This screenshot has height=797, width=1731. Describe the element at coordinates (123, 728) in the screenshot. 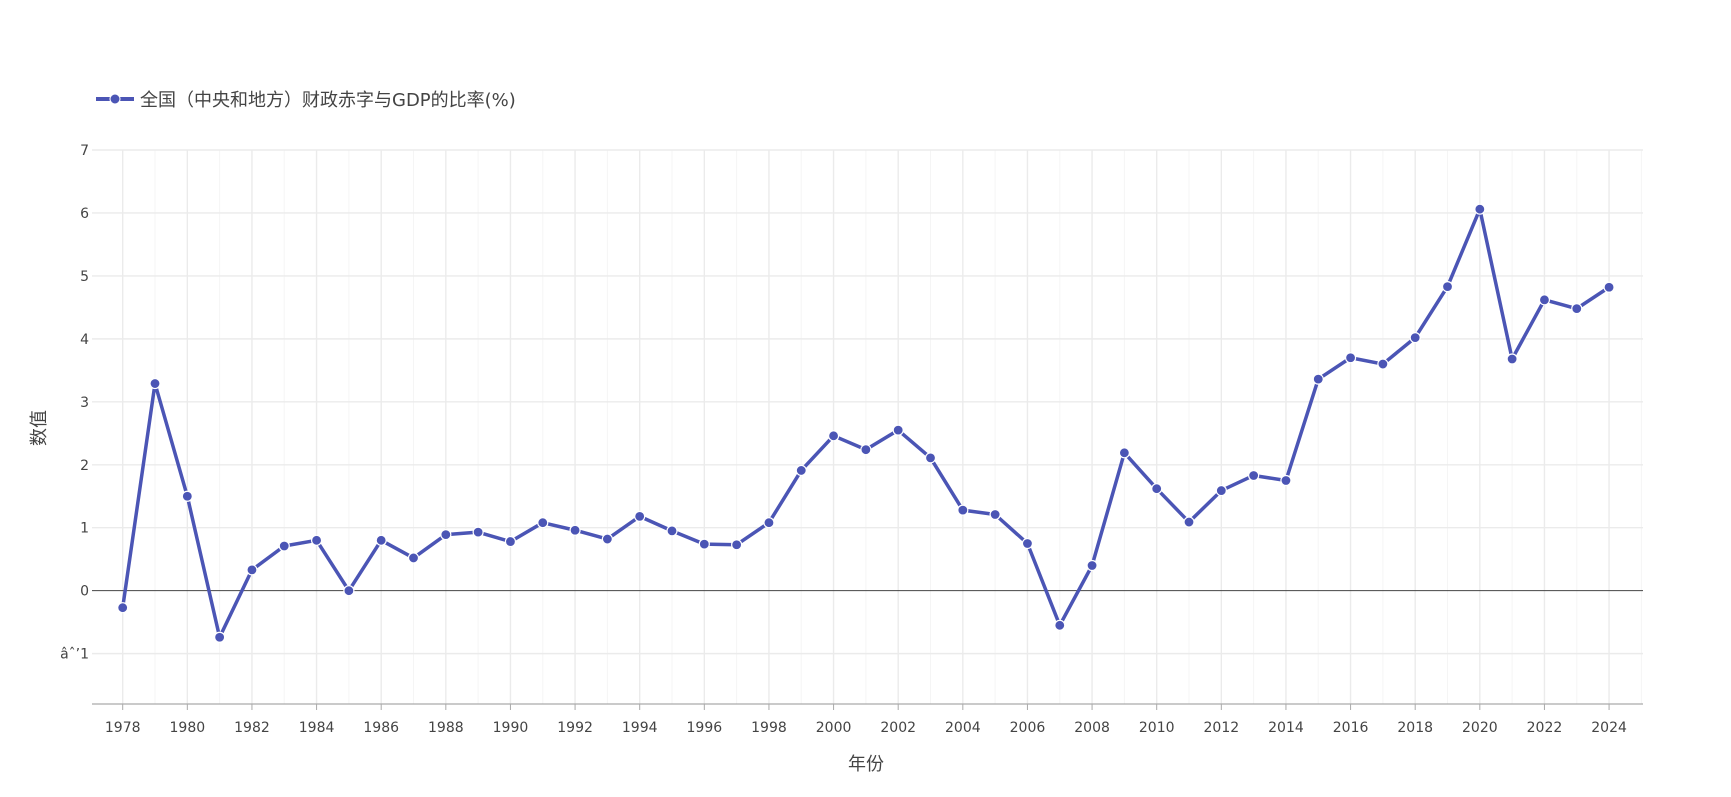

I see `x-tick-label: 1978` at that location.